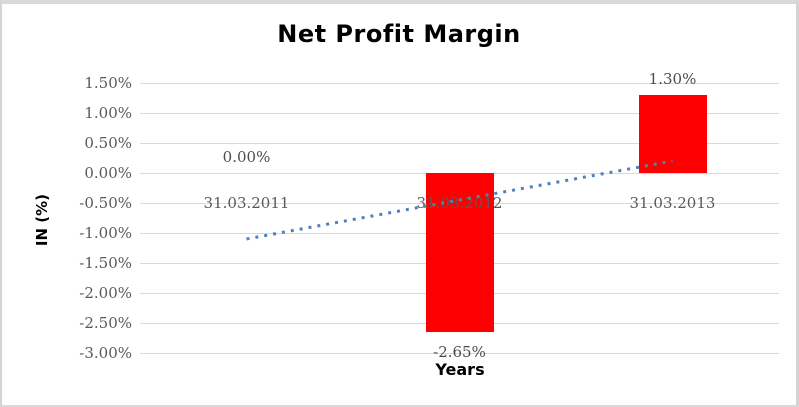 The image size is (799, 407). I want to click on y-tick-label: -3.00%, so click(105, 353).